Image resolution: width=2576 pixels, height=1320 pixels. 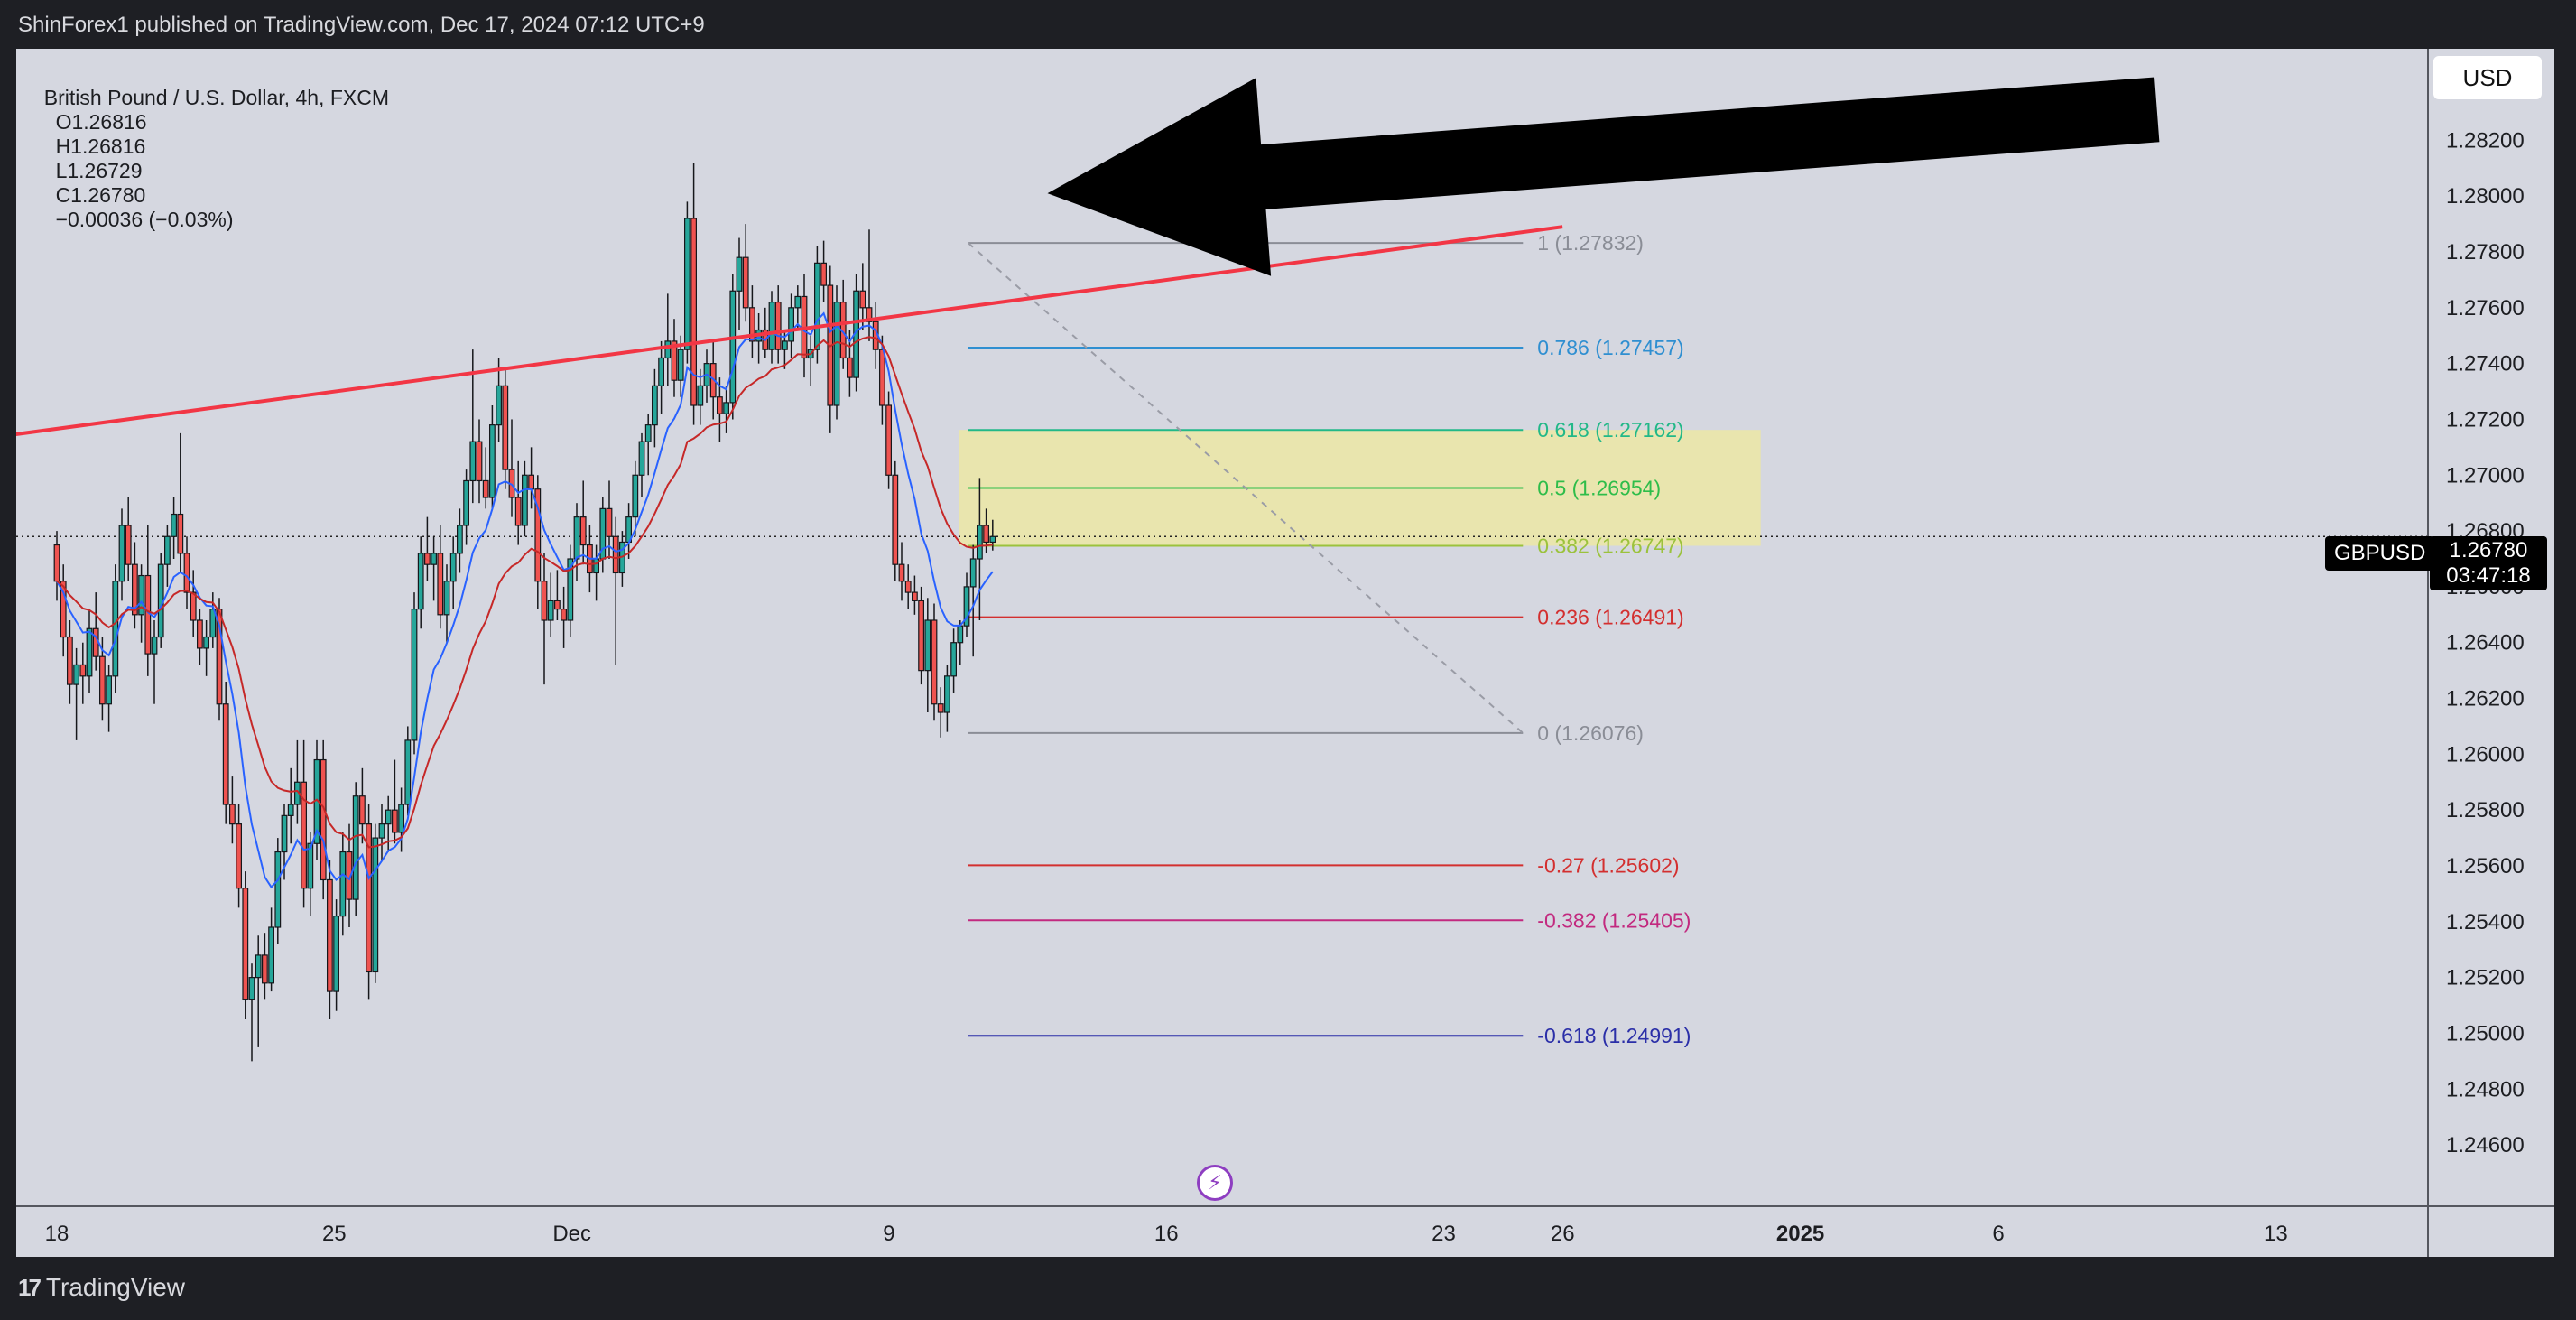 I want to click on time-axis-tick: 6, so click(x=1998, y=1234).